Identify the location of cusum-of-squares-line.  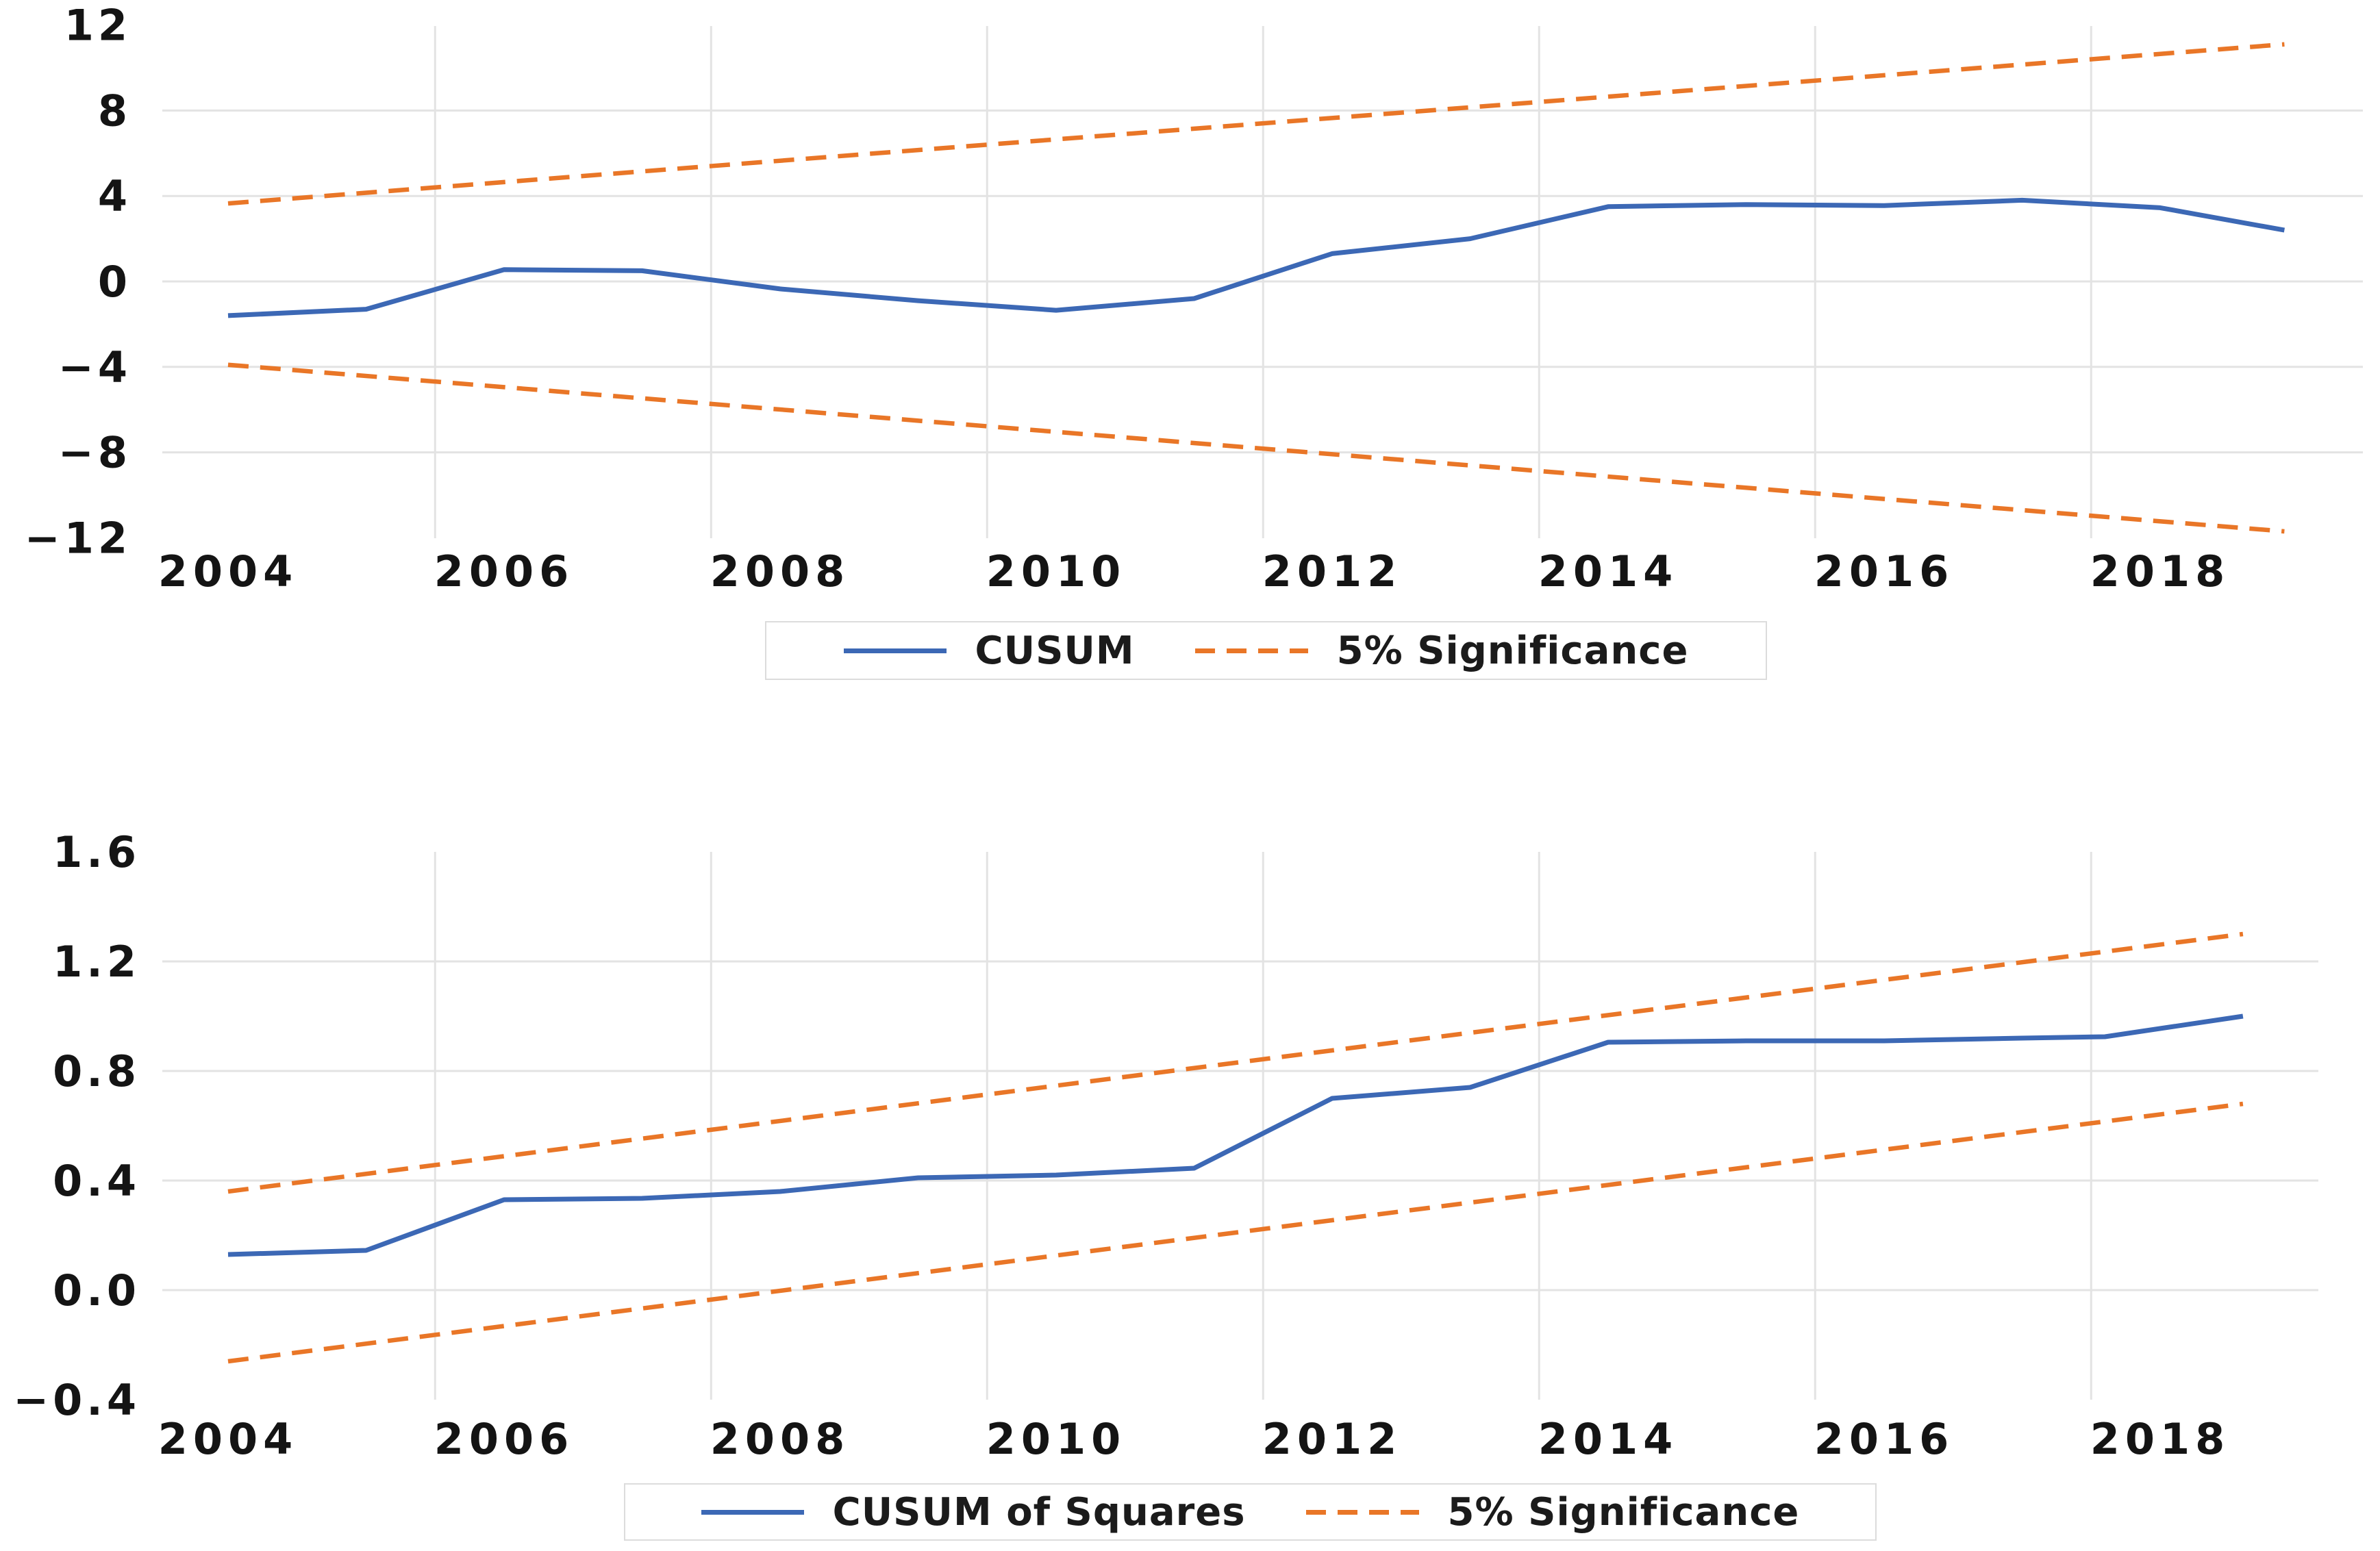
(1235, 1135).